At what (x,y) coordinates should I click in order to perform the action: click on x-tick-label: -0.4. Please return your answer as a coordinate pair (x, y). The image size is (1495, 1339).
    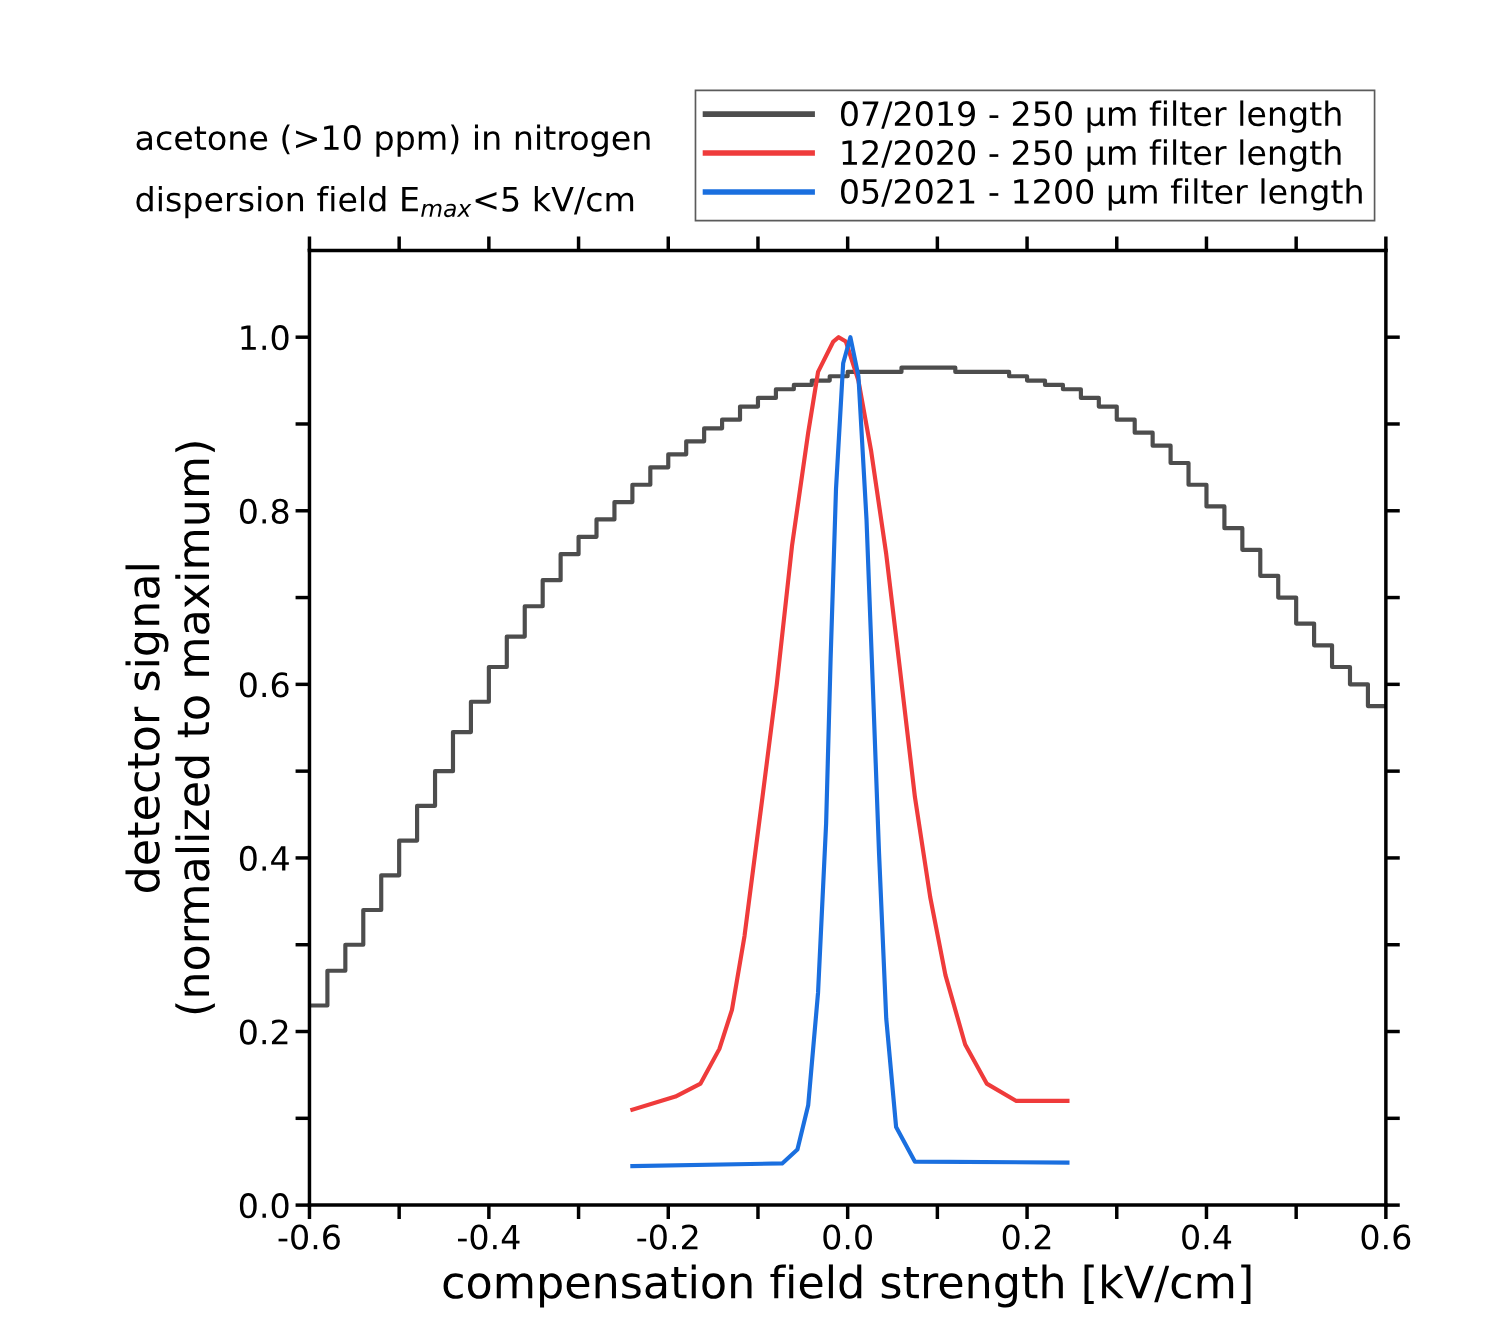
    Looking at the image, I should click on (488, 1237).